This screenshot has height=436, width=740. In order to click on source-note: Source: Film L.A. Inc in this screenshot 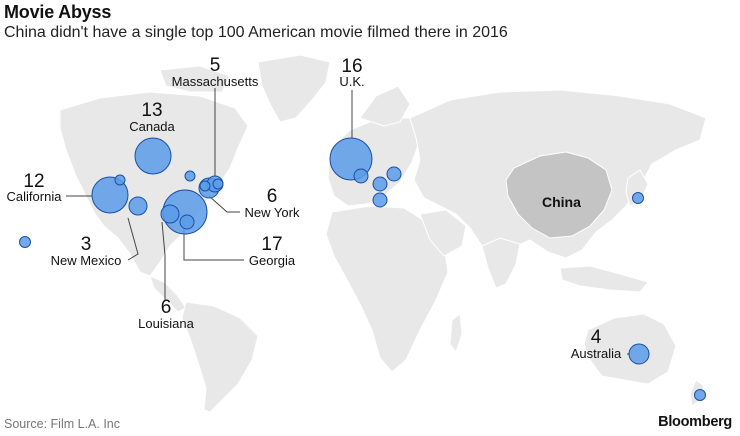, I will do `click(62, 424)`.